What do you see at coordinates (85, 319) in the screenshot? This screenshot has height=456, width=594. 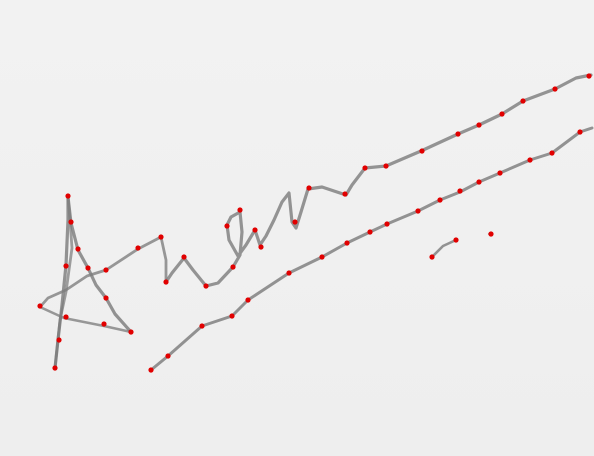 I see `signature-stroke-a-base` at bounding box center [85, 319].